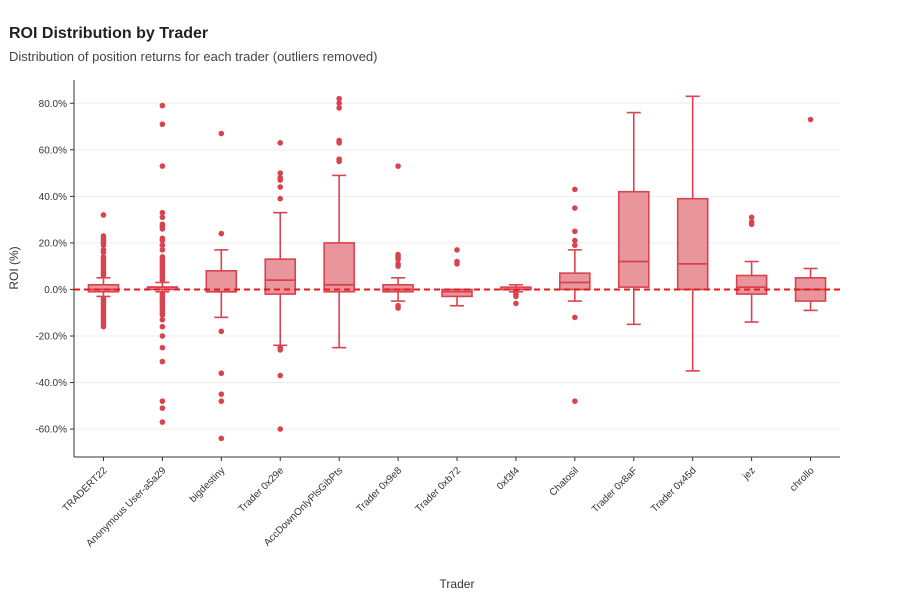 This screenshot has height=600, width=900. I want to click on x-tick-label: Trader 0x45d, so click(674, 490).